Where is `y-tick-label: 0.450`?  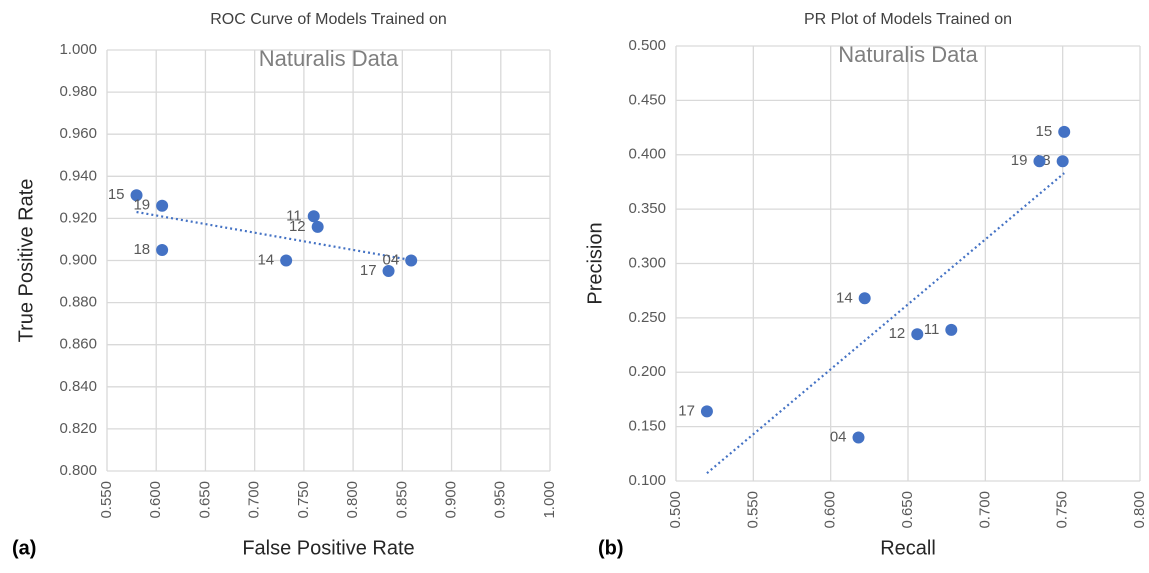 y-tick-label: 0.450 is located at coordinates (647, 99).